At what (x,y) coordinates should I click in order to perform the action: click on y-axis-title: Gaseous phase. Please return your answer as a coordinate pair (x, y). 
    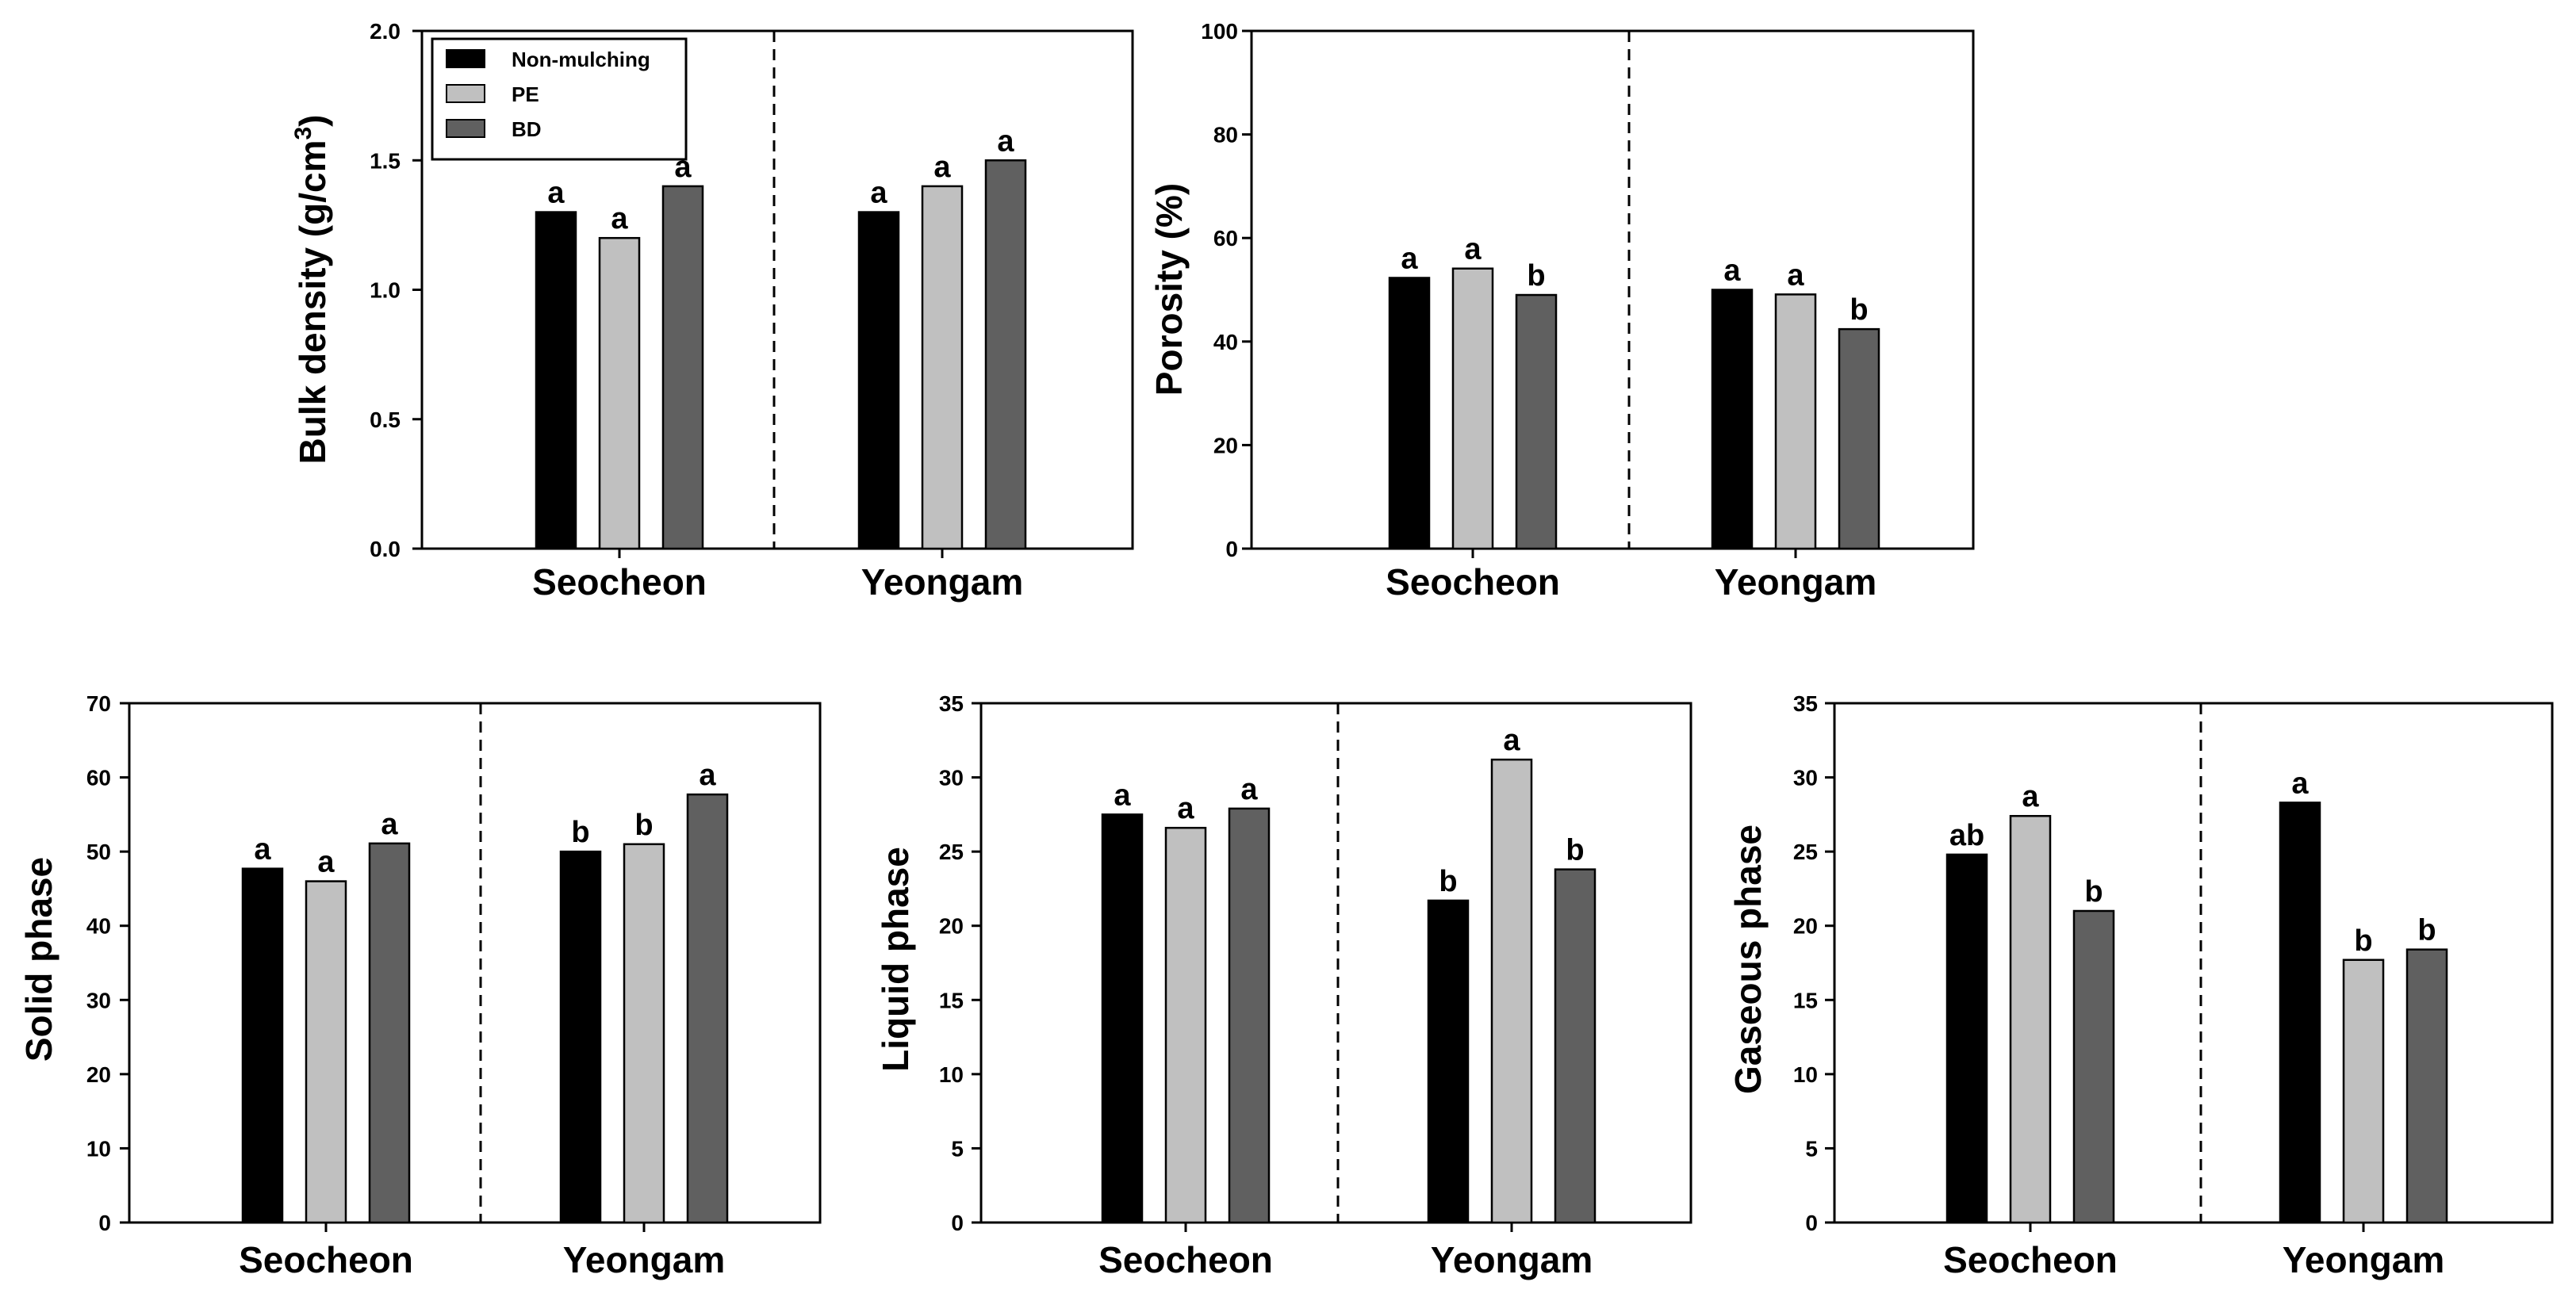
    Looking at the image, I should click on (1748, 959).